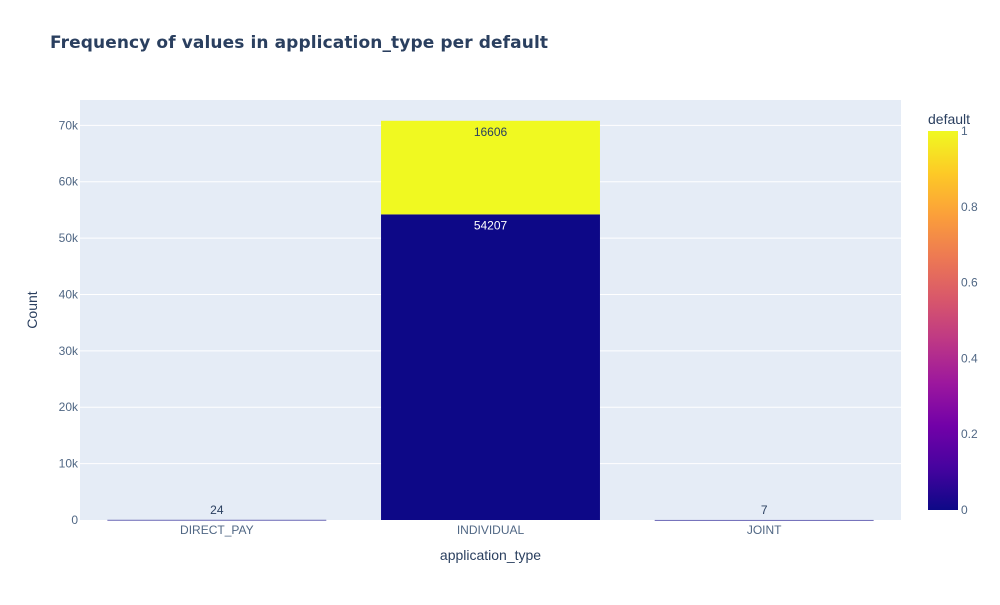  What do you see at coordinates (69, 351) in the screenshot?
I see `y-tick-label: 30k` at bounding box center [69, 351].